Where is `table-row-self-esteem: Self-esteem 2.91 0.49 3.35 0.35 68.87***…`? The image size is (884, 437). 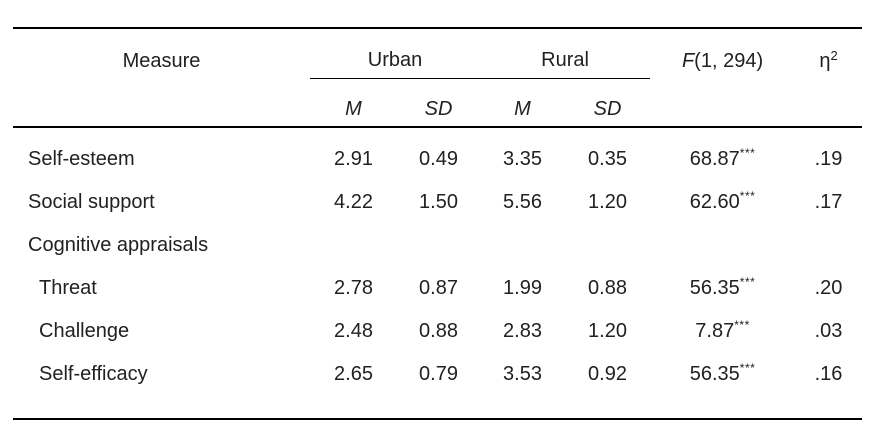 table-row-self-esteem: Self-esteem 2.91 0.49 3.35 0.35 68.87***… is located at coordinates (437, 154).